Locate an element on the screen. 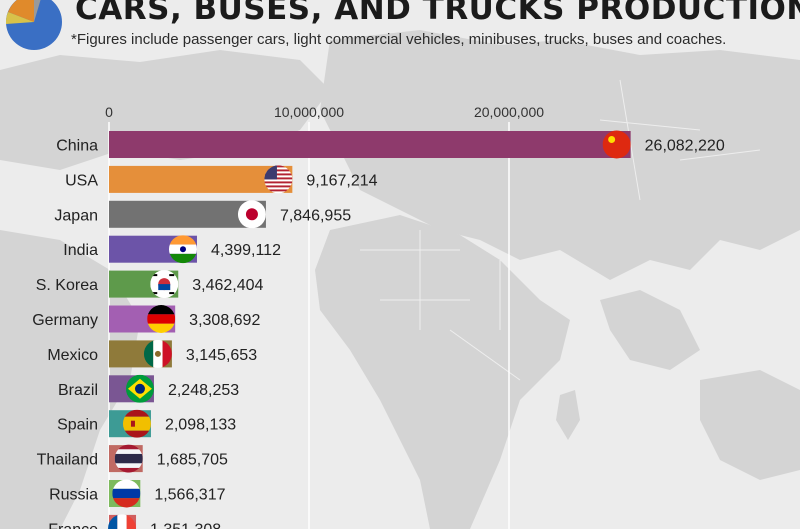 The height and width of the screenshot is (529, 800). category-label: Russia is located at coordinates (73, 495).